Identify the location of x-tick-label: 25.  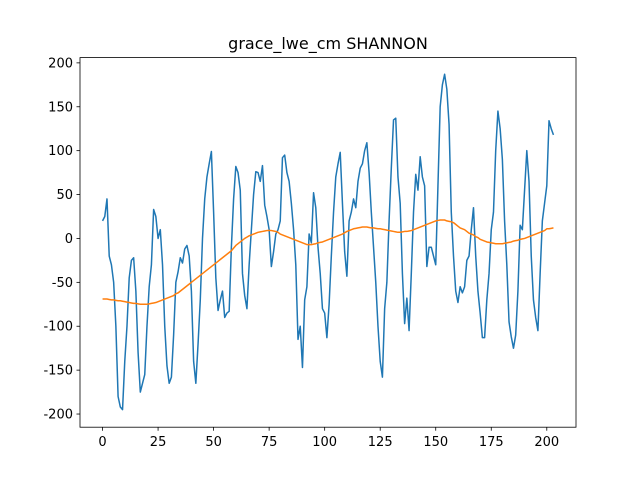
(158, 442).